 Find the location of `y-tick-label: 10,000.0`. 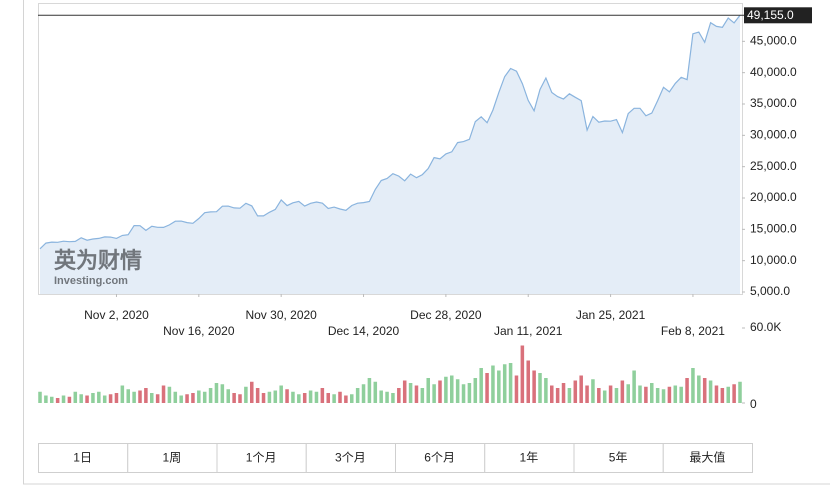

y-tick-label: 10,000.0 is located at coordinates (773, 260).